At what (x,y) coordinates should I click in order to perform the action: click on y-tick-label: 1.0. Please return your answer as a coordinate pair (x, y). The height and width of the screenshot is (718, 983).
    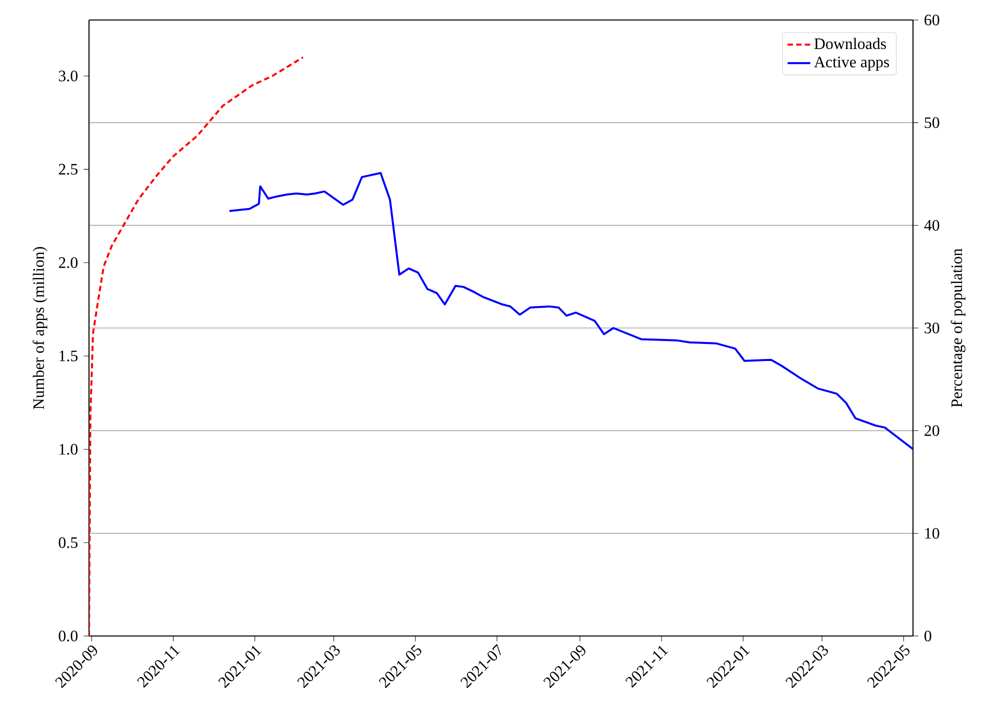
    Looking at the image, I should click on (69, 449).